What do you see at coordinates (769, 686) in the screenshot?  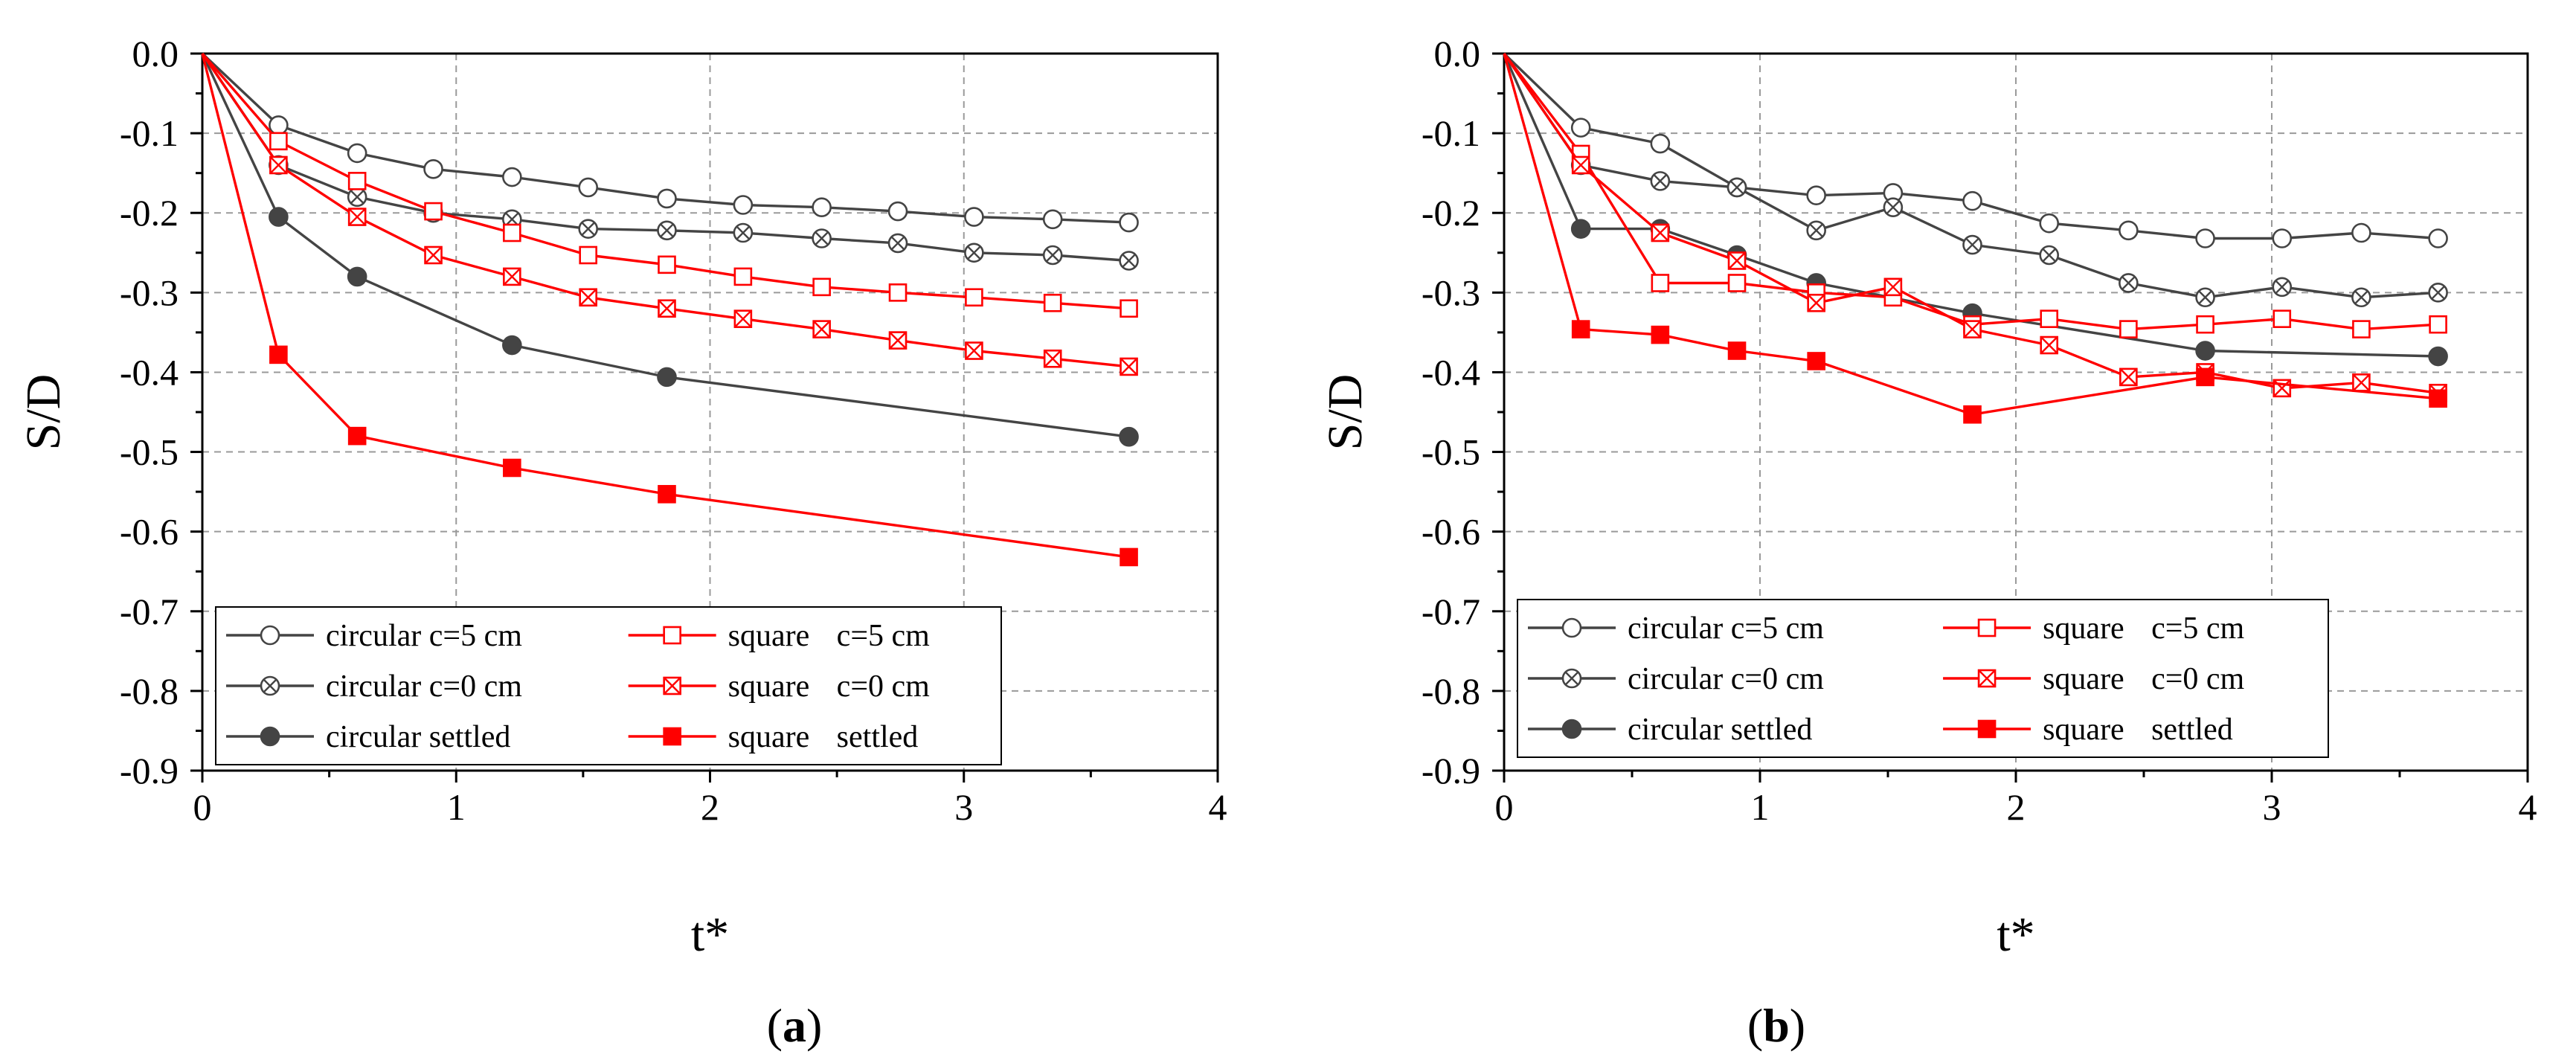 I see `panel-a-legend-label: square` at bounding box center [769, 686].